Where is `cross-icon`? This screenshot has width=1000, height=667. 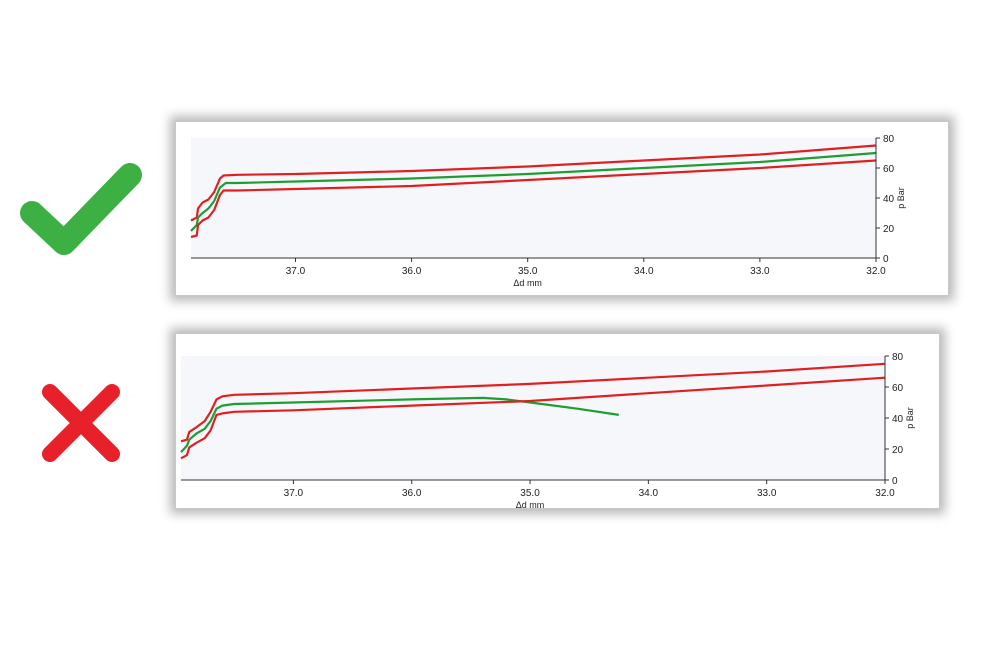
cross-icon is located at coordinates (81, 423).